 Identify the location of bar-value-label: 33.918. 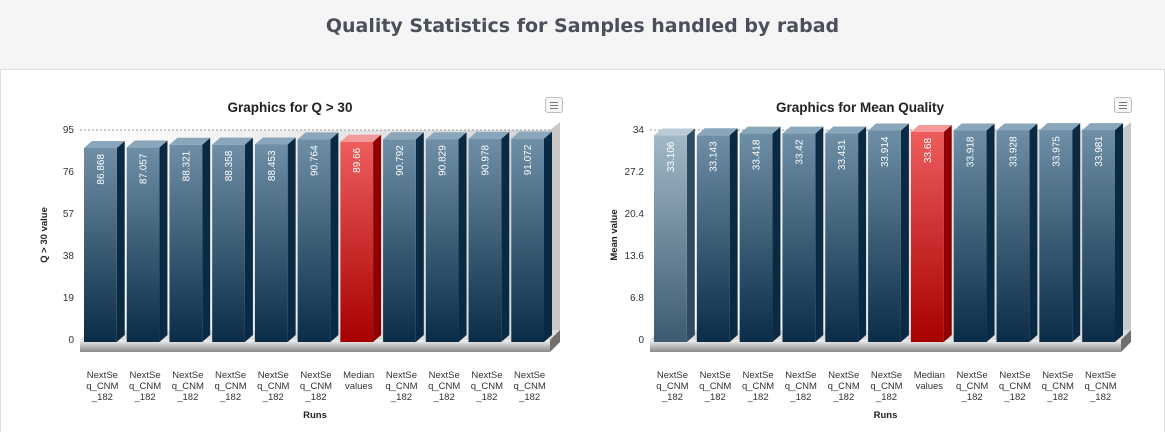
(971, 151).